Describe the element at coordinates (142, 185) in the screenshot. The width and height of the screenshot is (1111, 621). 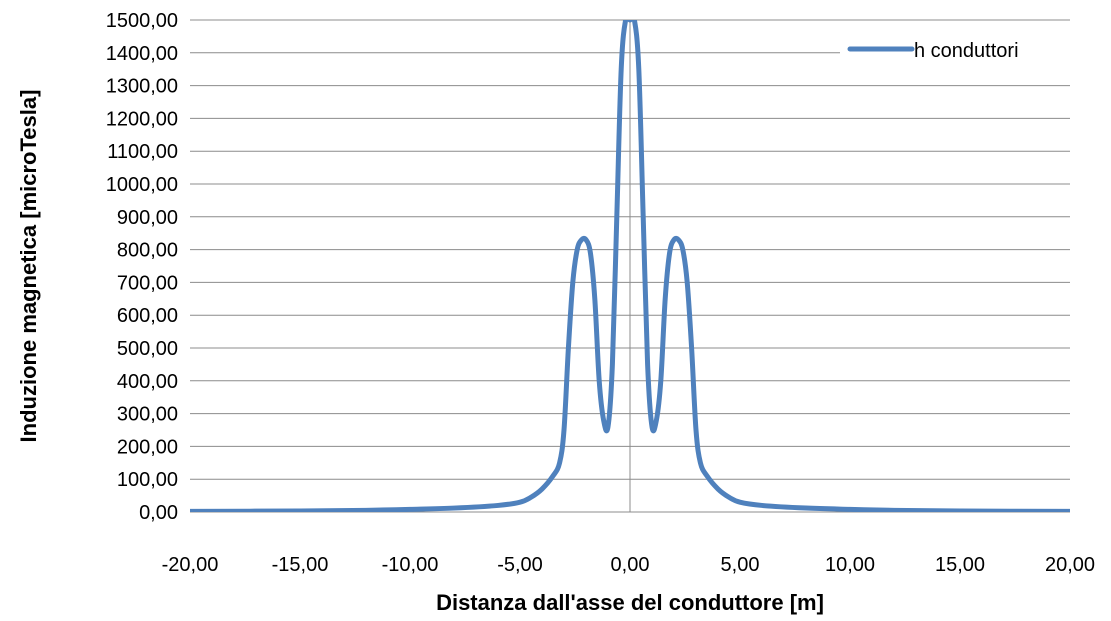
I see `y-tick-label: 1000,00` at that location.